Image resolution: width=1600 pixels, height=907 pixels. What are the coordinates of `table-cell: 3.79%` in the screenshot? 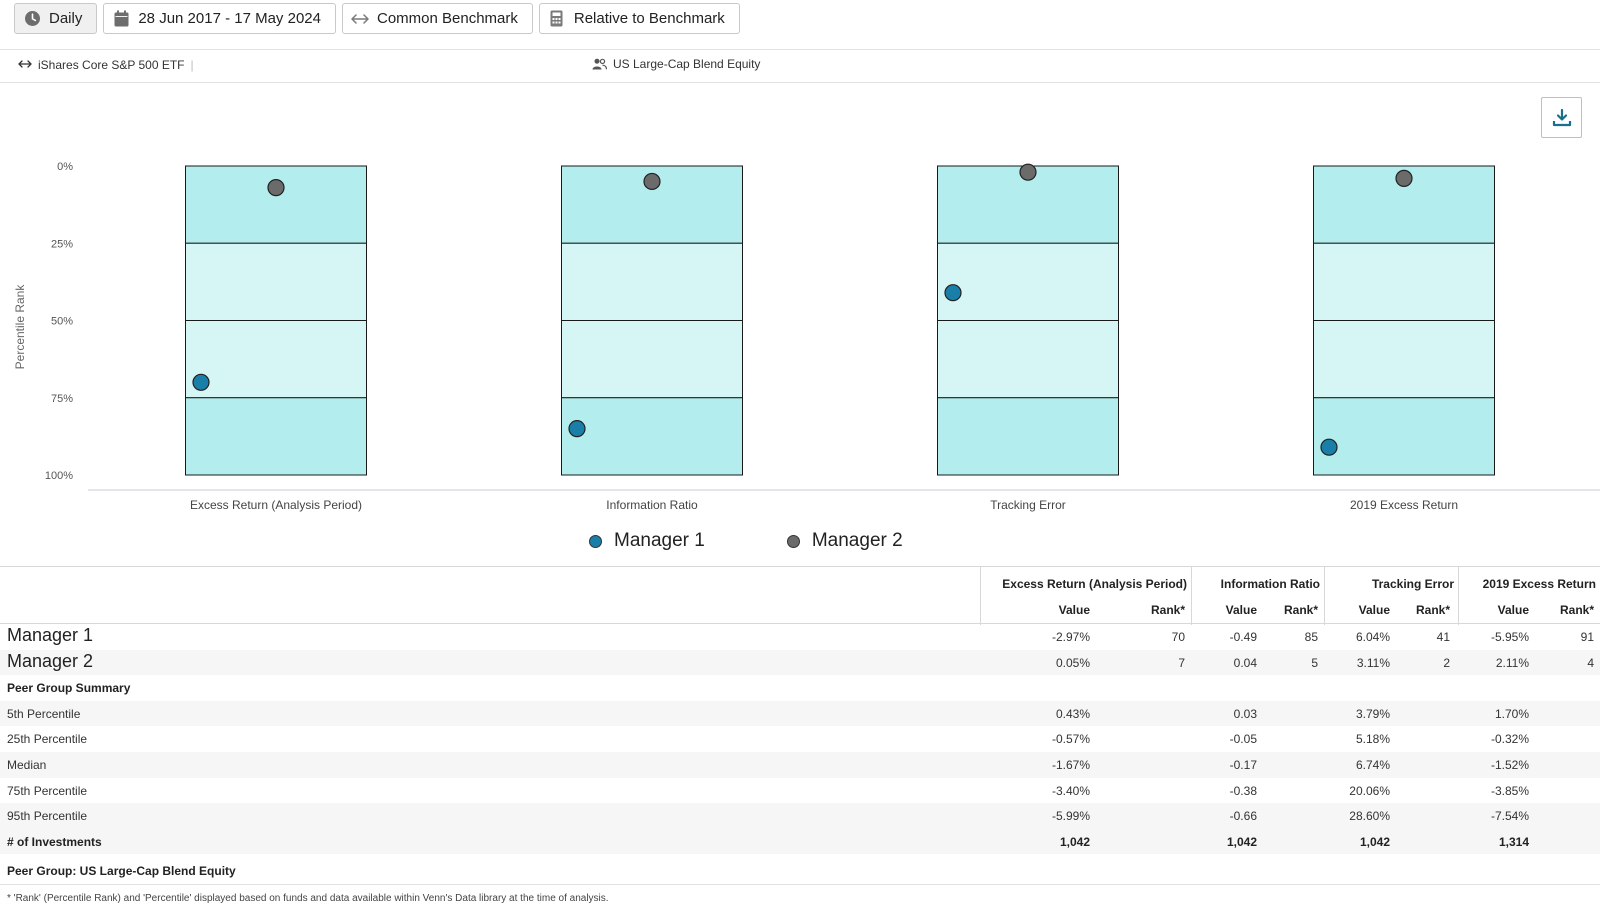 It's located at (1372, 713).